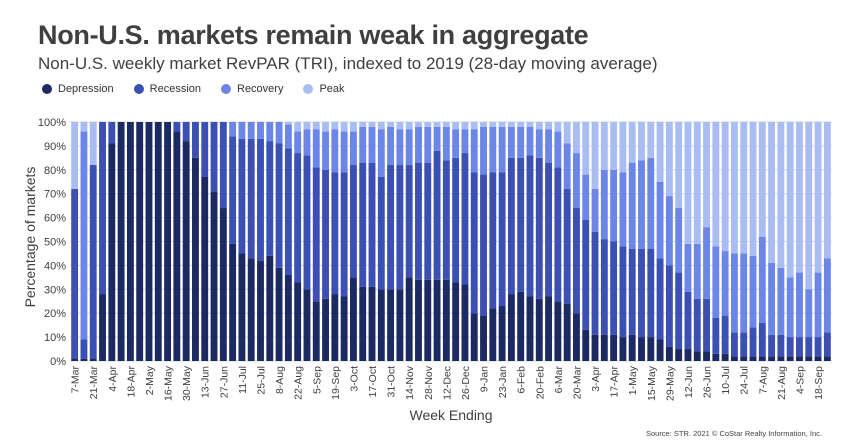  What do you see at coordinates (373, 382) in the screenshot?
I see `x-tick-label: 17-Oct` at bounding box center [373, 382].